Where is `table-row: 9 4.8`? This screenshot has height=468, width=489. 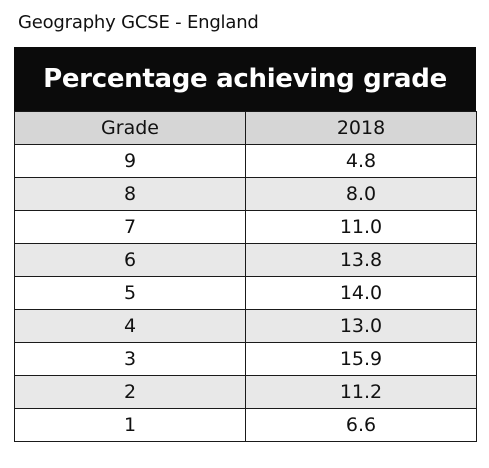
table-row: 9 4.8 is located at coordinates (245, 161).